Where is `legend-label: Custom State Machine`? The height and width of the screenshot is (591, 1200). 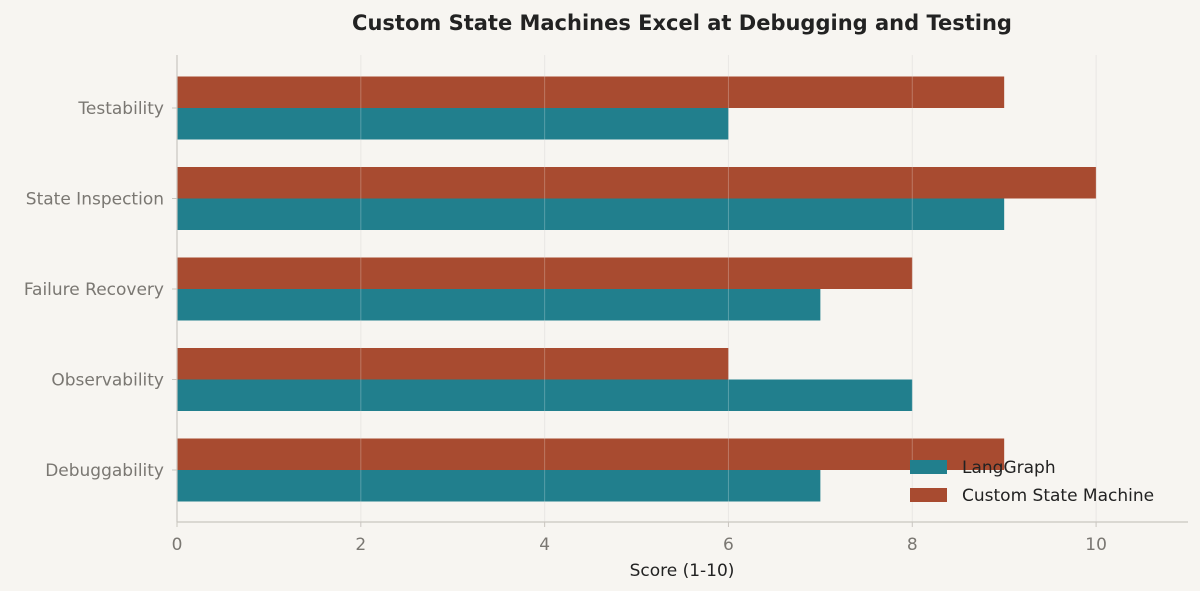 legend-label: Custom State Machine is located at coordinates (1058, 496).